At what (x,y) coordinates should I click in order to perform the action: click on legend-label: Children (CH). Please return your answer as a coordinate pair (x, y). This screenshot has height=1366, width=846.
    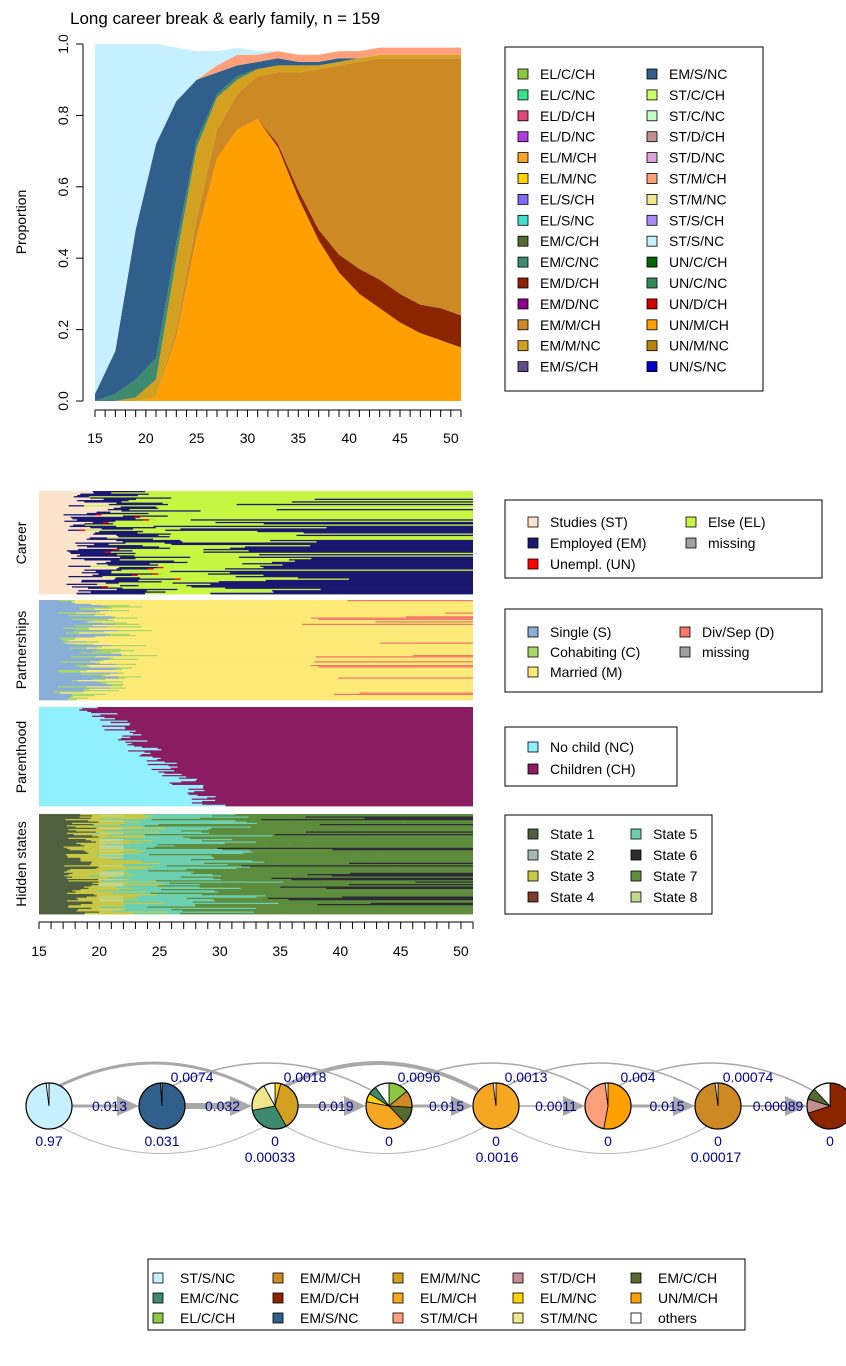
    Looking at the image, I should click on (593, 769).